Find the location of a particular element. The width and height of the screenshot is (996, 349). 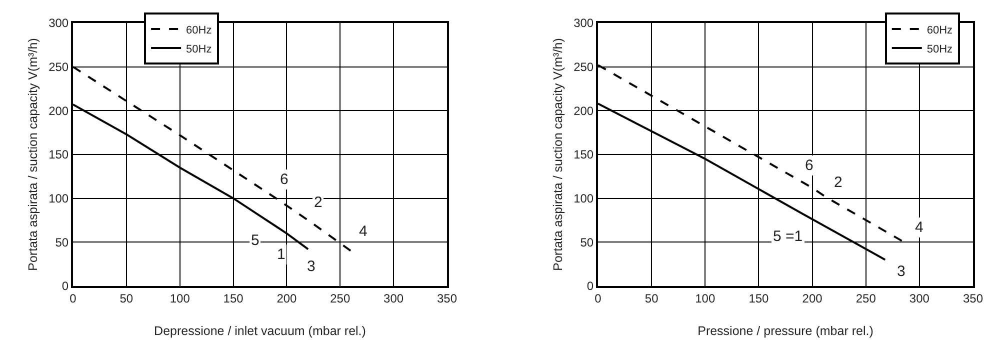

x-axis-title: Pressione / pressure (mbar rel.) is located at coordinates (786, 331).